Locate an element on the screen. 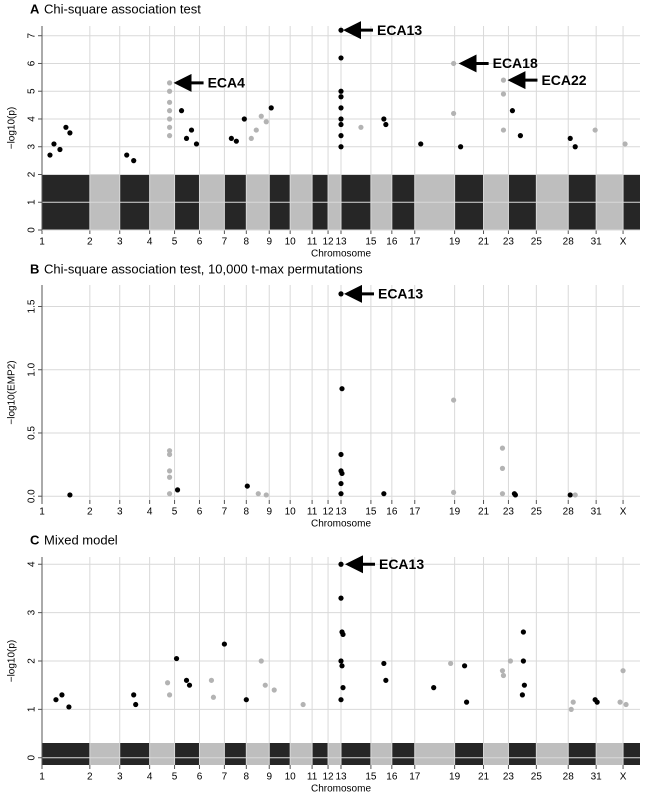  y-tick-label: 3 is located at coordinates (32, 612).